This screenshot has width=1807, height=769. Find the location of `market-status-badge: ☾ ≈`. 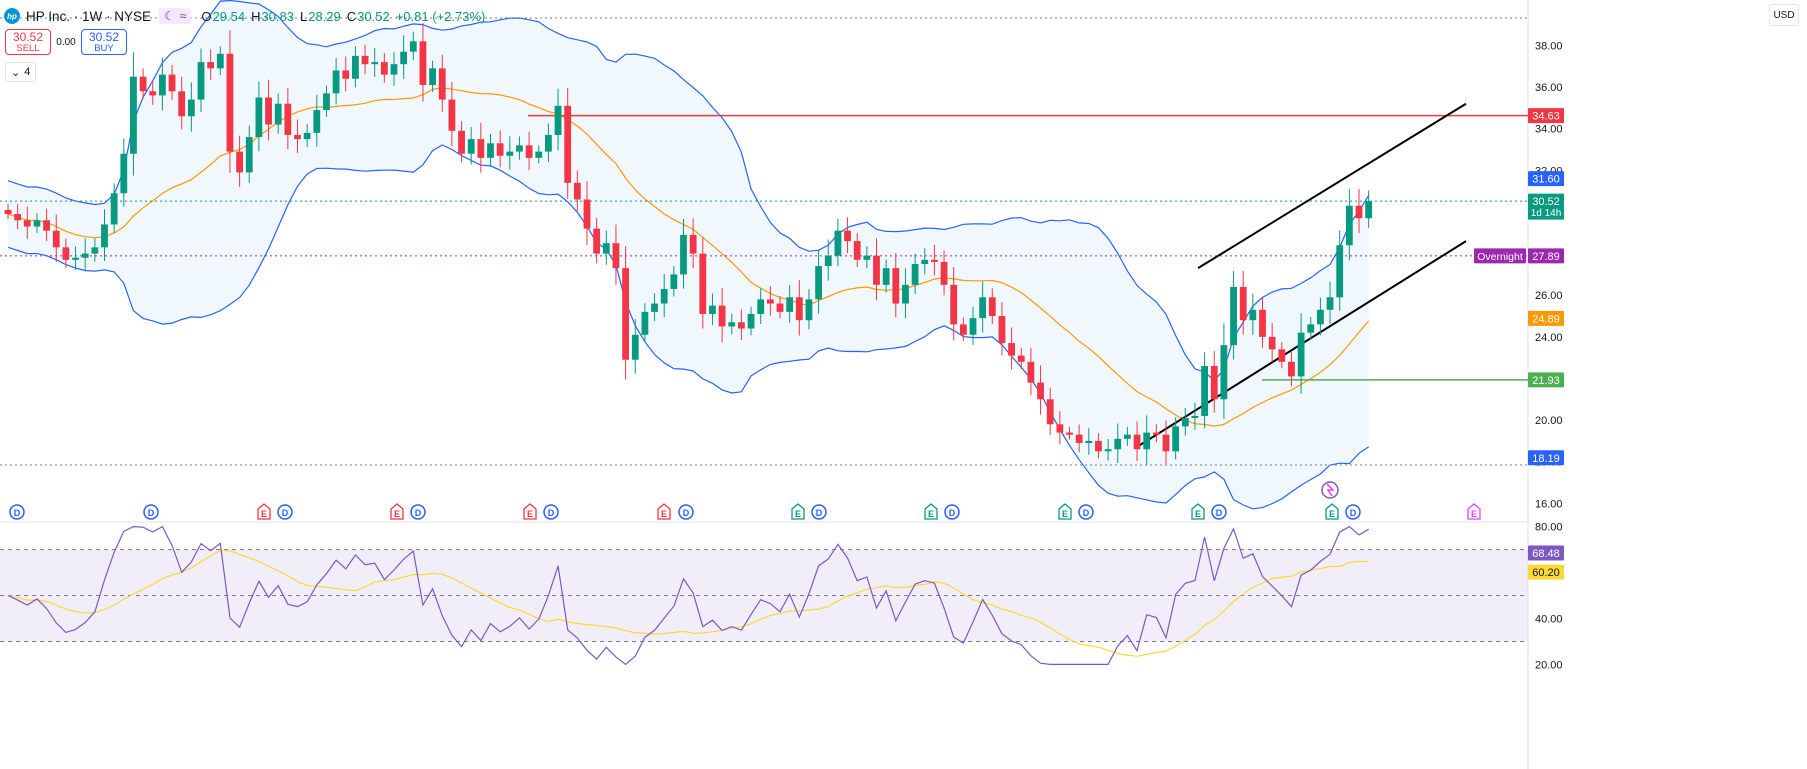

market-status-badge: ☾ ≈ is located at coordinates (175, 16).